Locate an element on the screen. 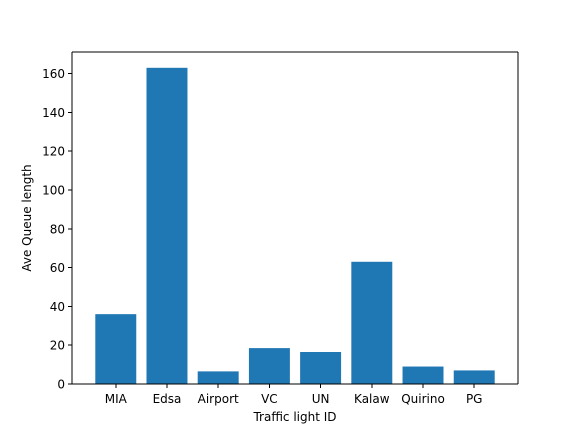 The image size is (576, 432). bar-airport is located at coordinates (218, 377).